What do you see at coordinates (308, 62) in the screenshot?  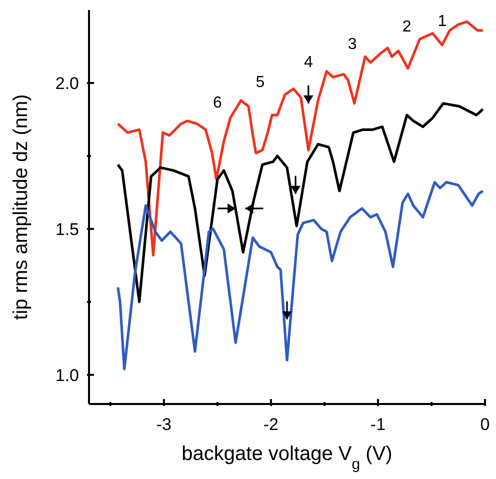 I see `annotation: 4` at bounding box center [308, 62].